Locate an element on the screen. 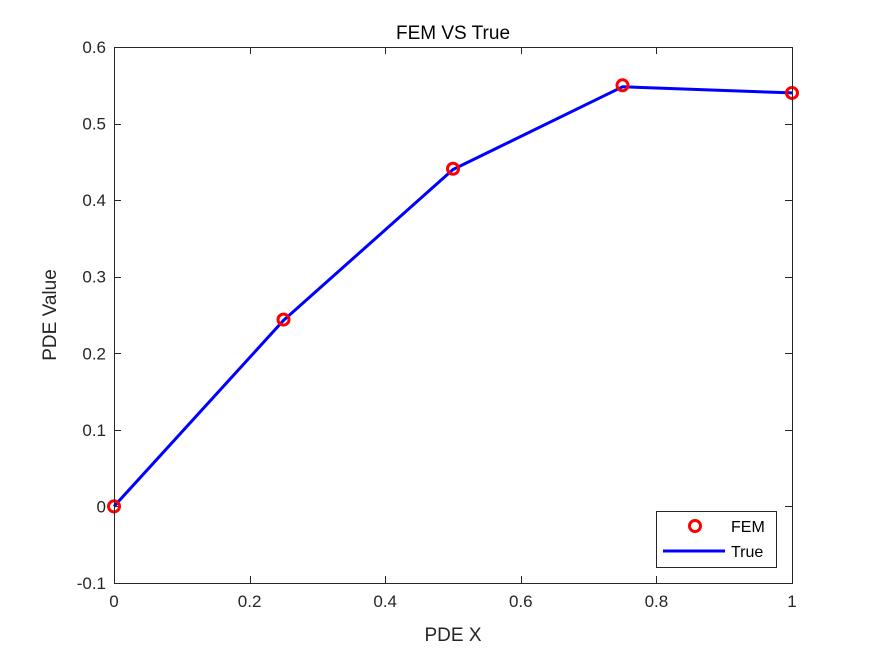 This screenshot has width=875, height=656. y-tick-label: 0.1 is located at coordinates (94, 430).